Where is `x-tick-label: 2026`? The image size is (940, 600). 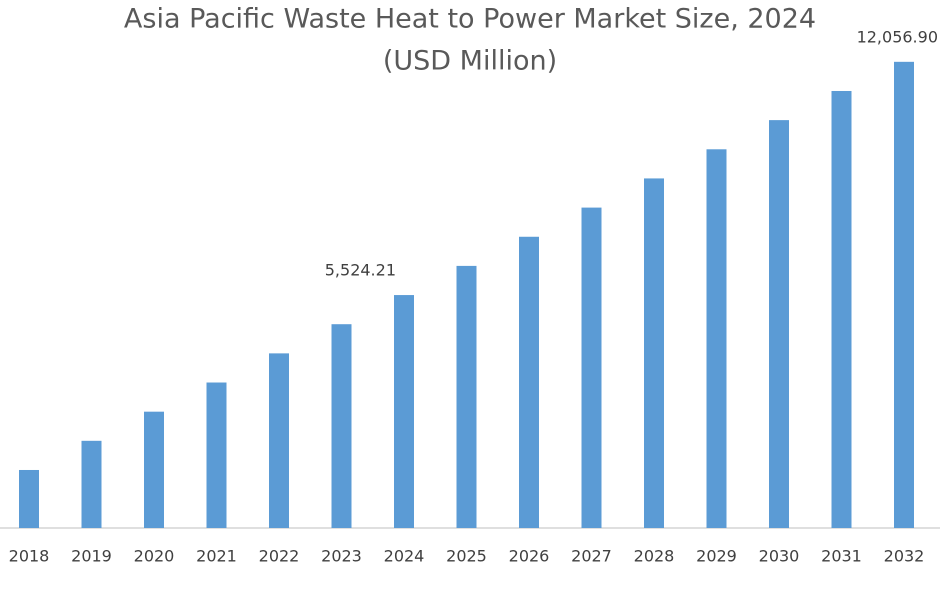
x-tick-label: 2026 is located at coordinates (529, 556).